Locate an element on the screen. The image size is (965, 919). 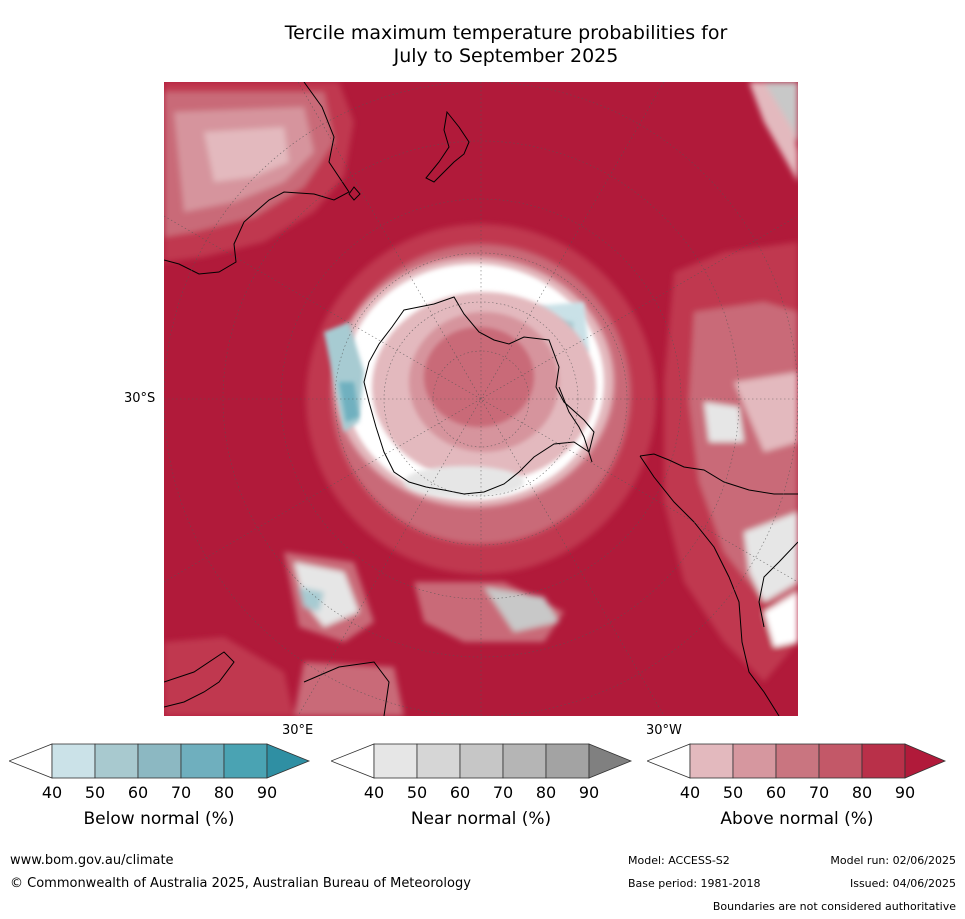
south-america-region-shading is located at coordinates (731, 462).